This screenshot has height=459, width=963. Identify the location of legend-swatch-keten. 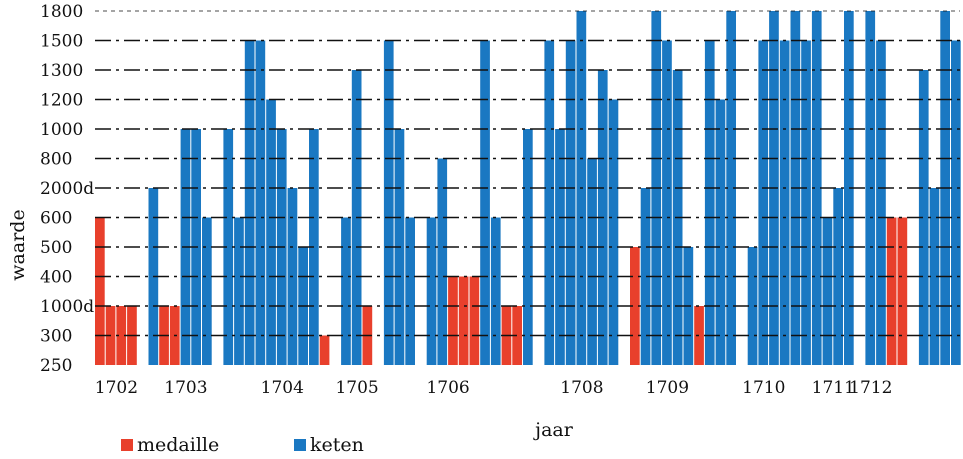
(300, 445).